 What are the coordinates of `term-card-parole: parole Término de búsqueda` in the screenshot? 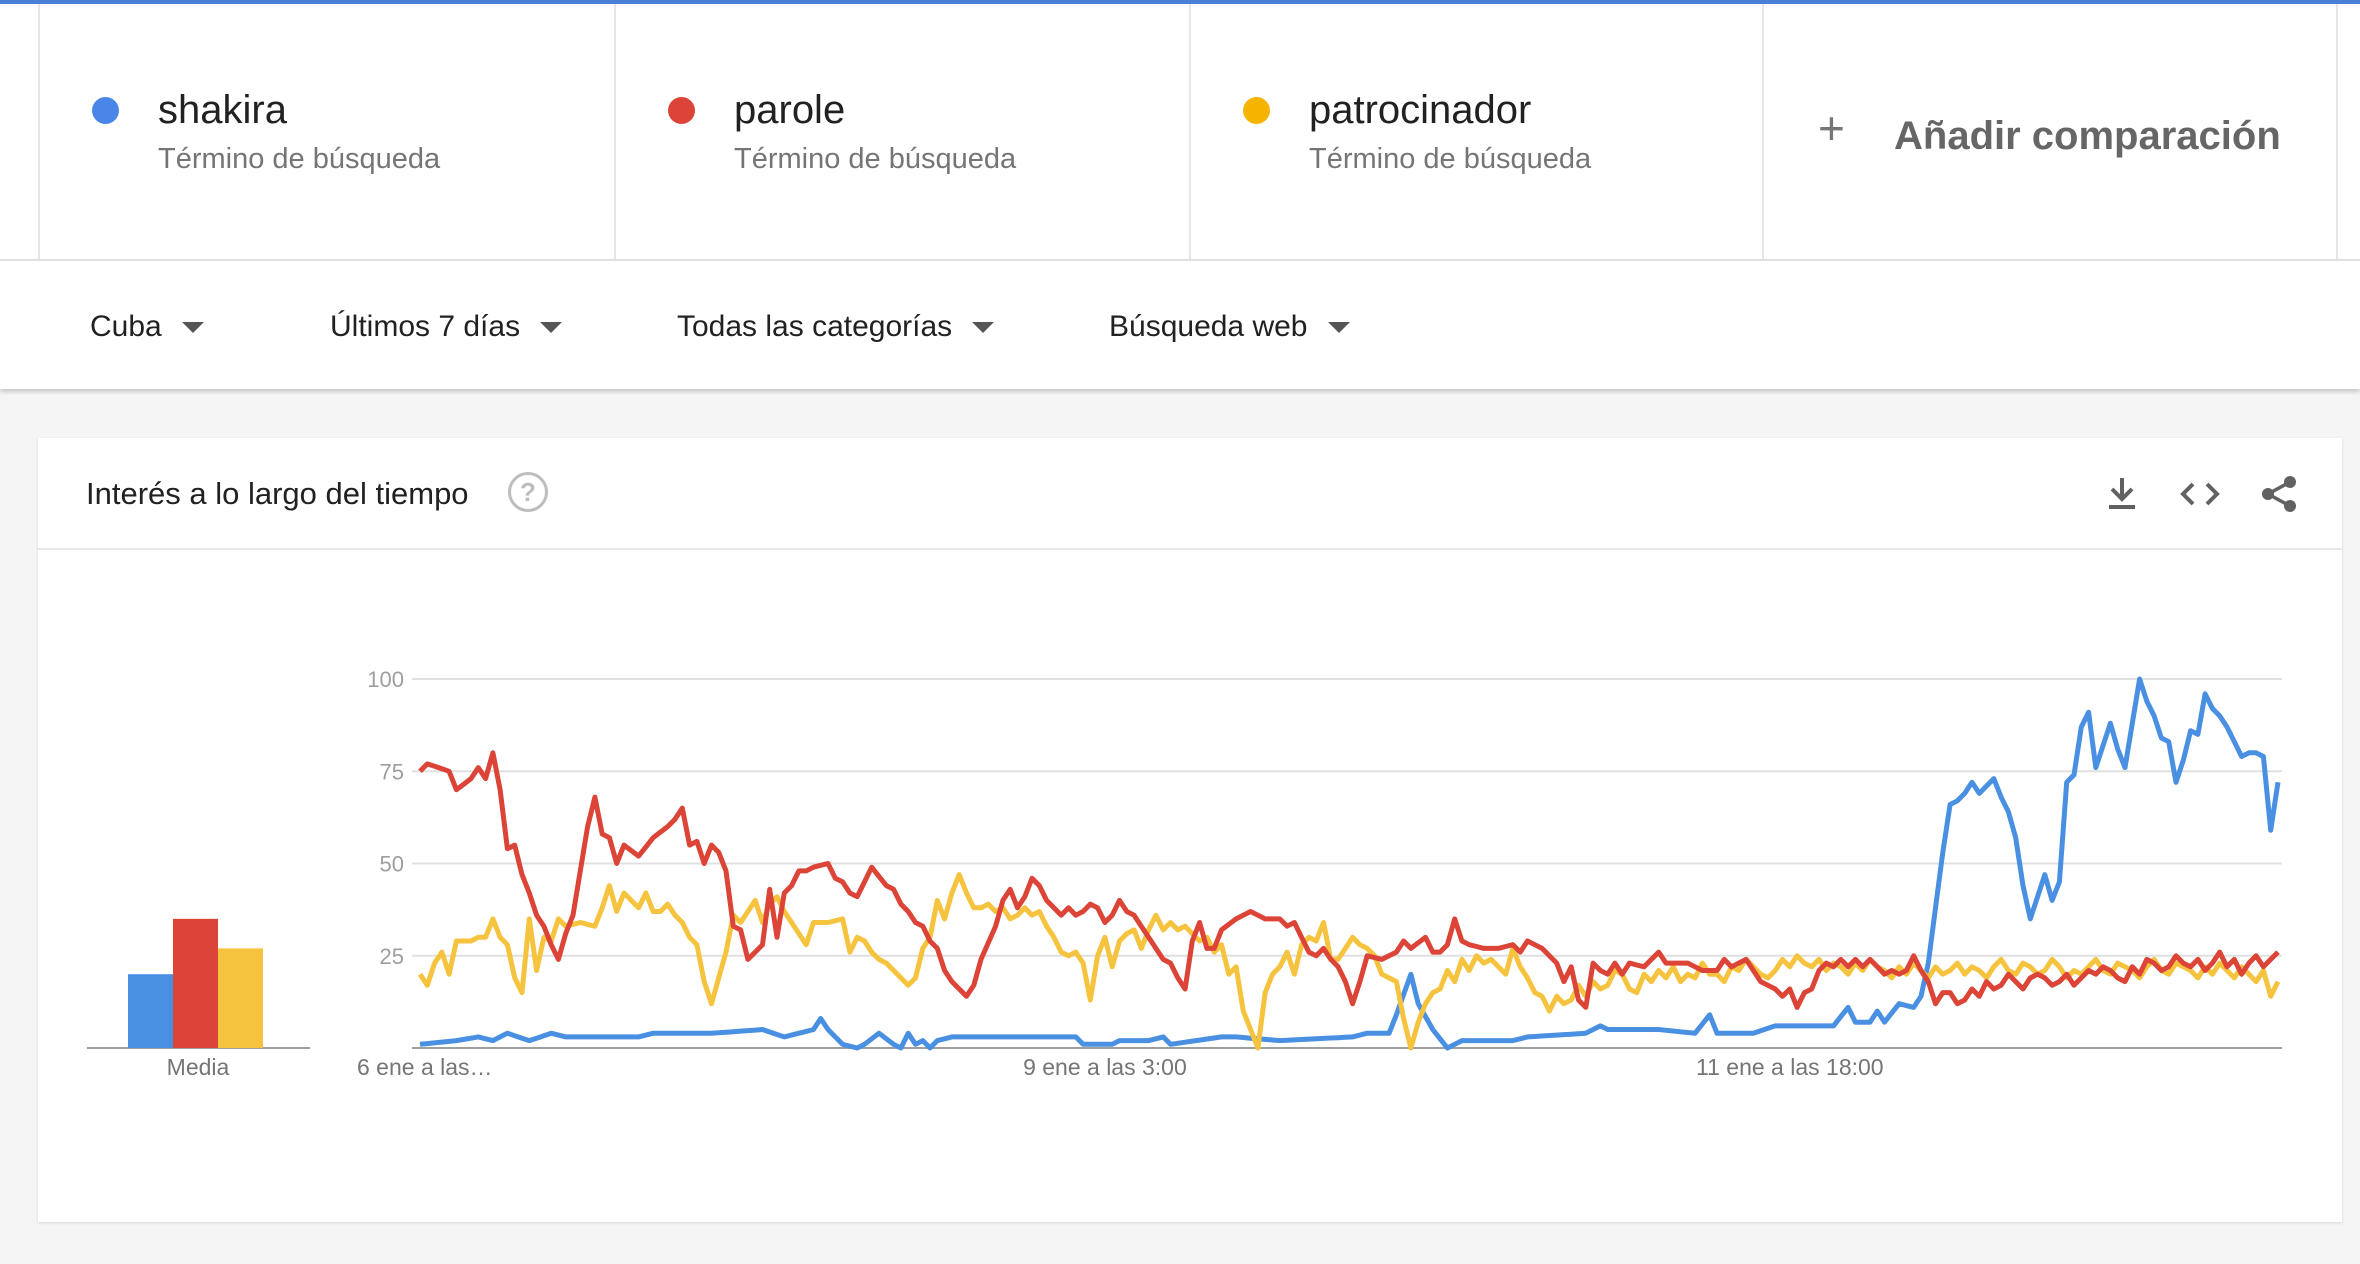 It's located at (901, 131).